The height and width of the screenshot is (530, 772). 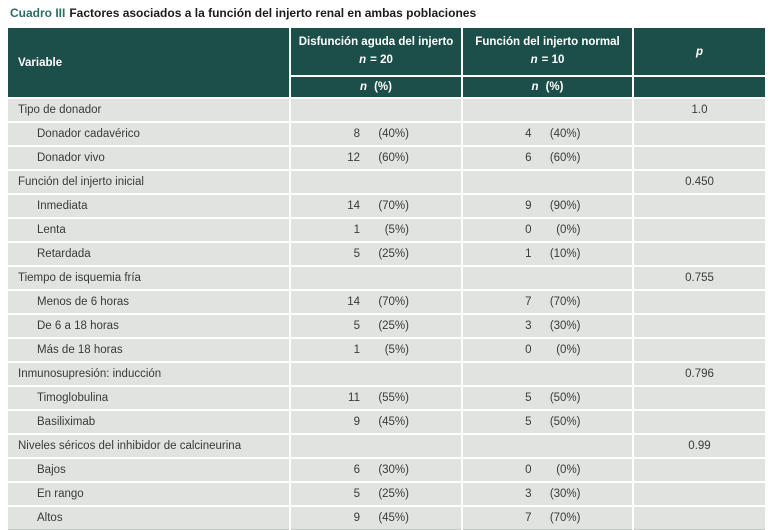 I want to click on variable-cell: Menos de 6 horas, so click(x=149, y=301).